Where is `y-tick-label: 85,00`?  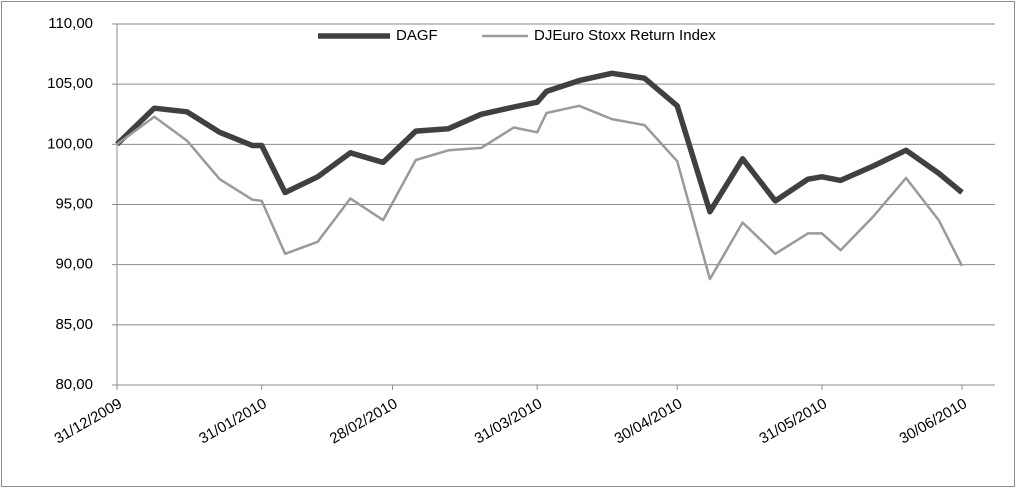 y-tick-label: 85,00 is located at coordinates (74, 324).